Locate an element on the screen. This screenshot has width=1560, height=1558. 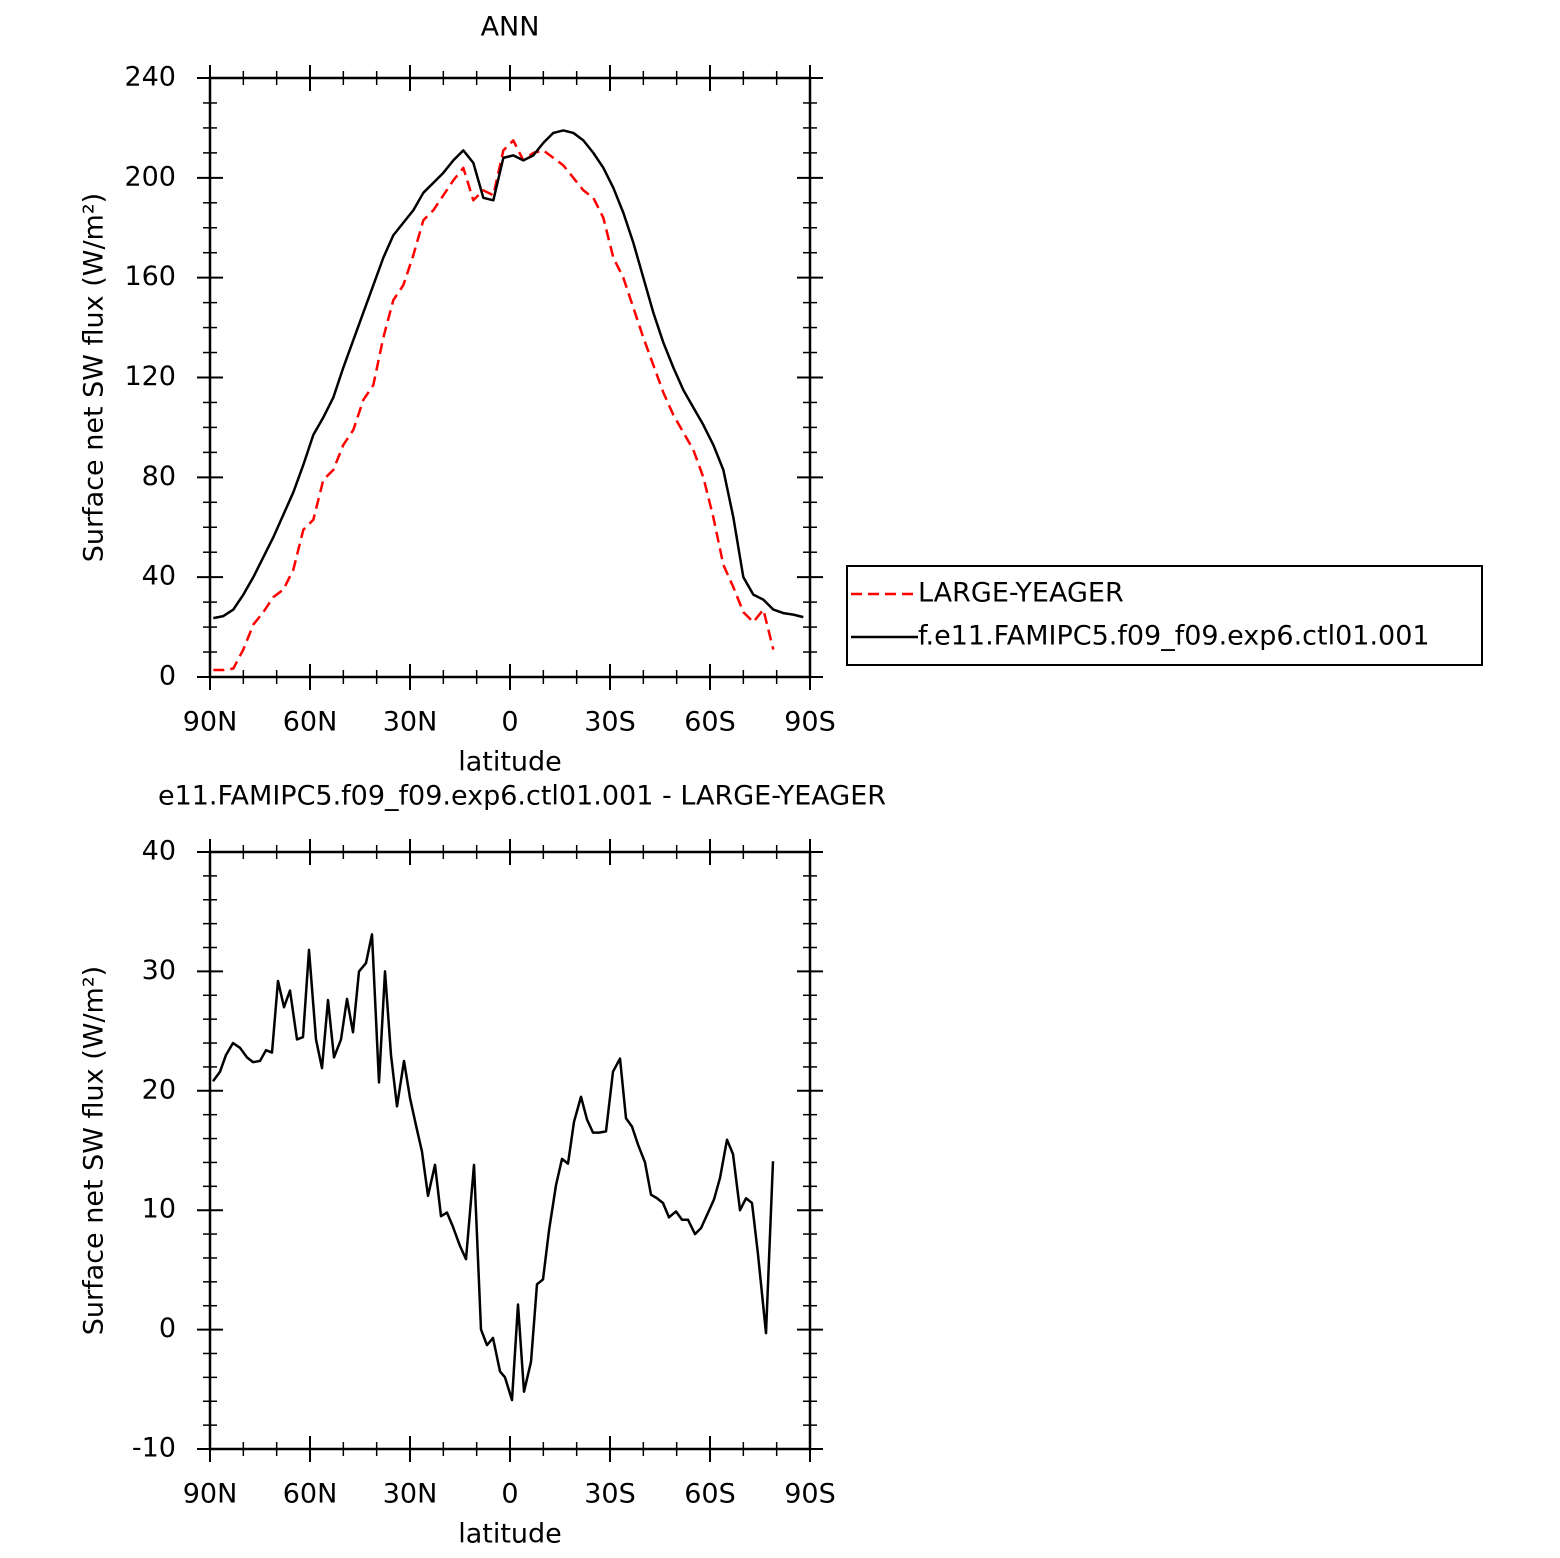
y-tick-label: 240 is located at coordinates (150, 77).